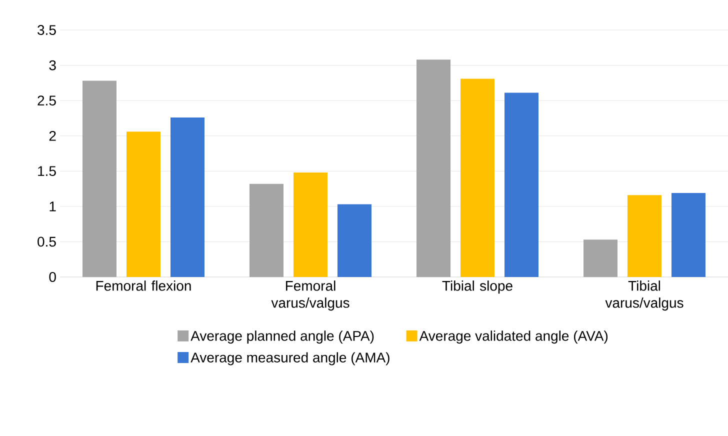 The width and height of the screenshot is (728, 436). What do you see at coordinates (143, 285) in the screenshot?
I see `x-tick-label: Femoral flexion` at bounding box center [143, 285].